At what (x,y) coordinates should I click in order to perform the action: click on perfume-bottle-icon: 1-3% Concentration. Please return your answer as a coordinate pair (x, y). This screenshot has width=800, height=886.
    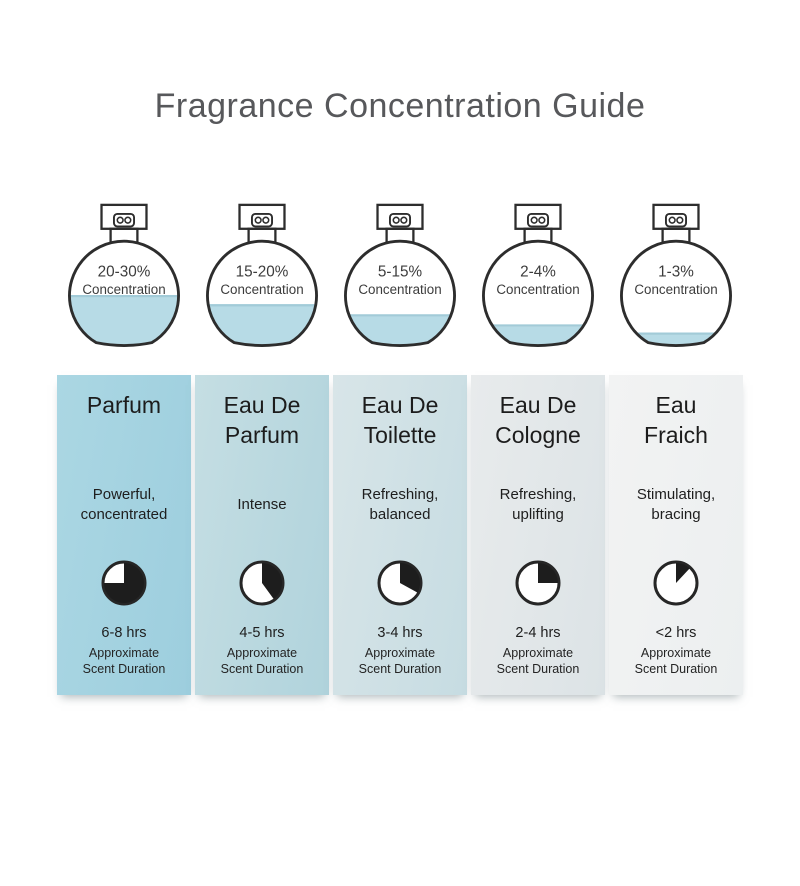
    Looking at the image, I should click on (676, 275).